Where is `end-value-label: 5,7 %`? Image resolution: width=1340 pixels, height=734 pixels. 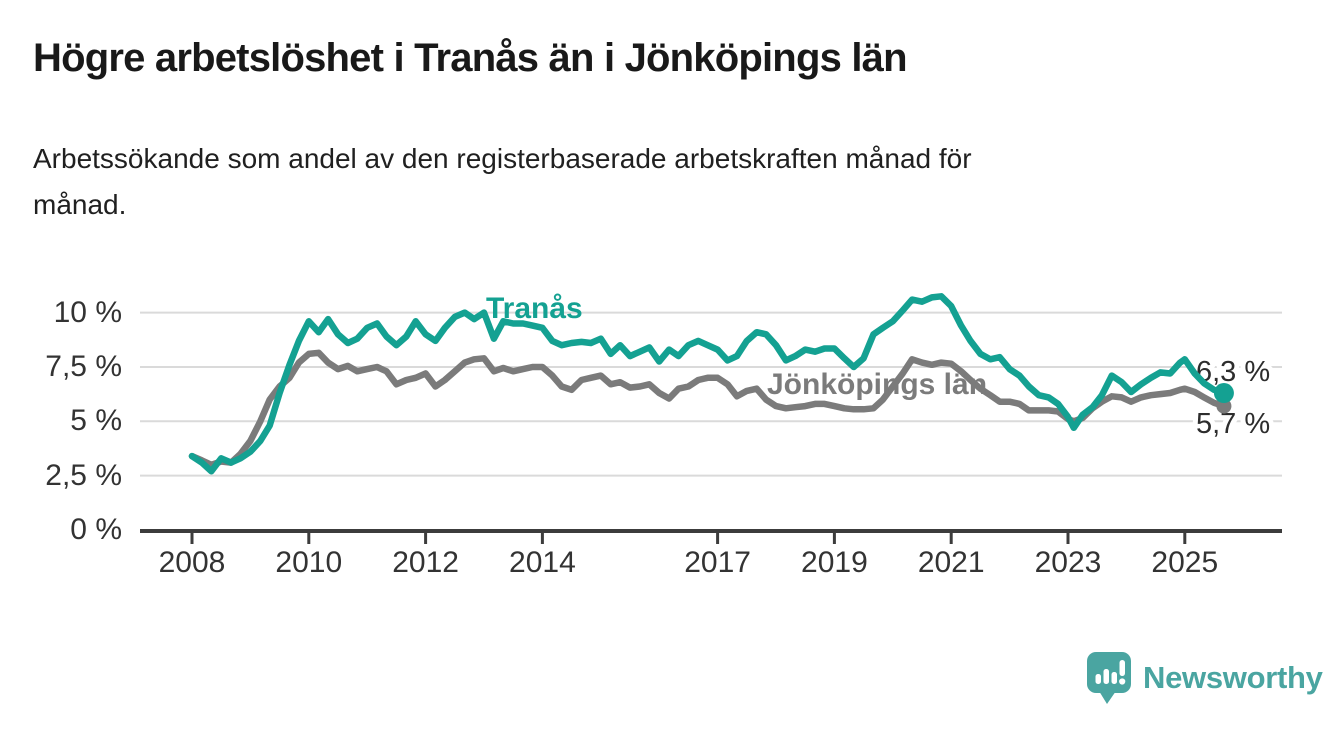 end-value-label: 5,7 % is located at coordinates (1233, 424).